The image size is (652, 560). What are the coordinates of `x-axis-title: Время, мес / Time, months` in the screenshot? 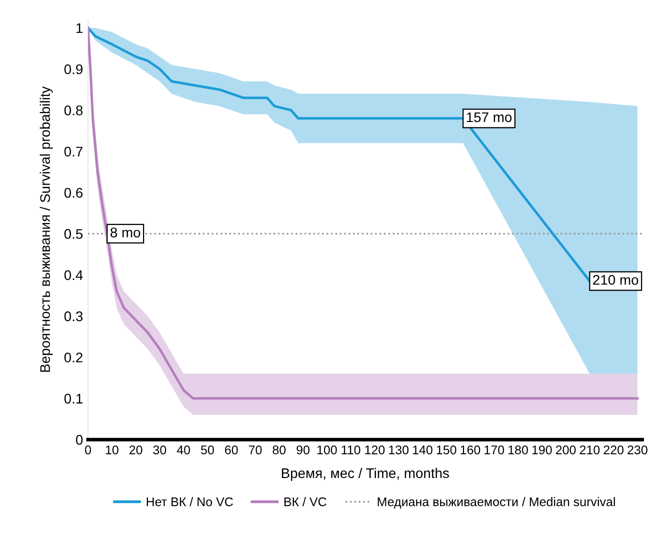 It's located at (365, 474).